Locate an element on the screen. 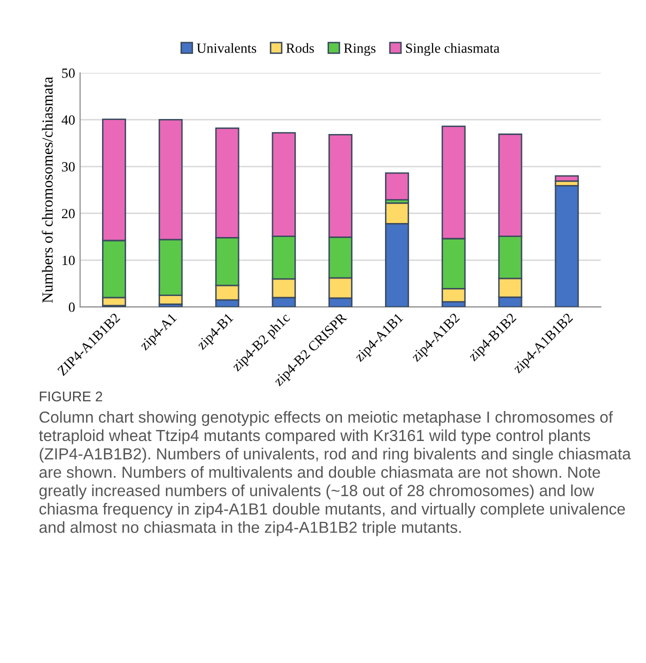  legend-label: Univalents is located at coordinates (226, 48).